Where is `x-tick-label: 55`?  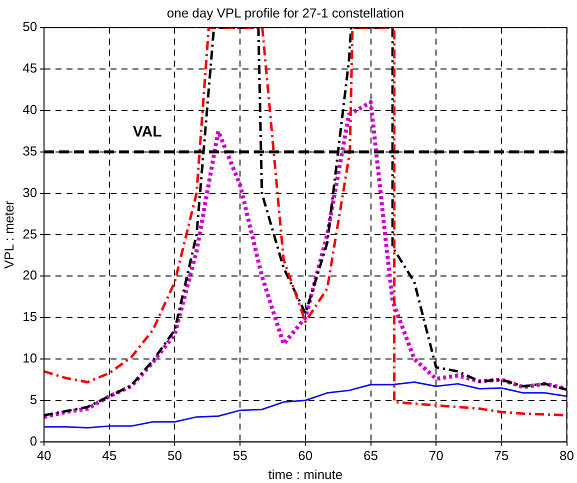
x-tick-label: 55 is located at coordinates (240, 456).